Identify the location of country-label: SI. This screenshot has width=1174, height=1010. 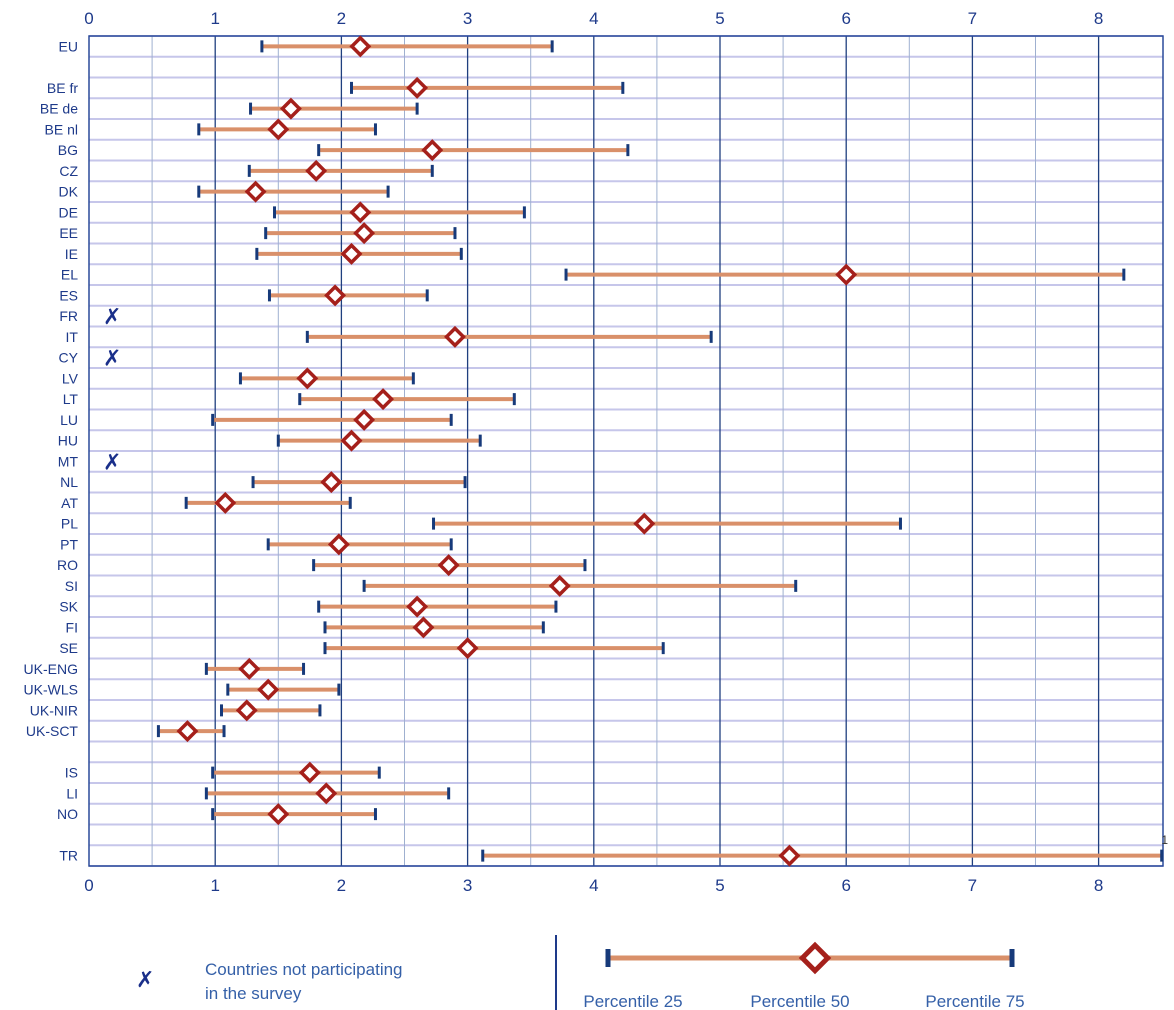
(71, 586).